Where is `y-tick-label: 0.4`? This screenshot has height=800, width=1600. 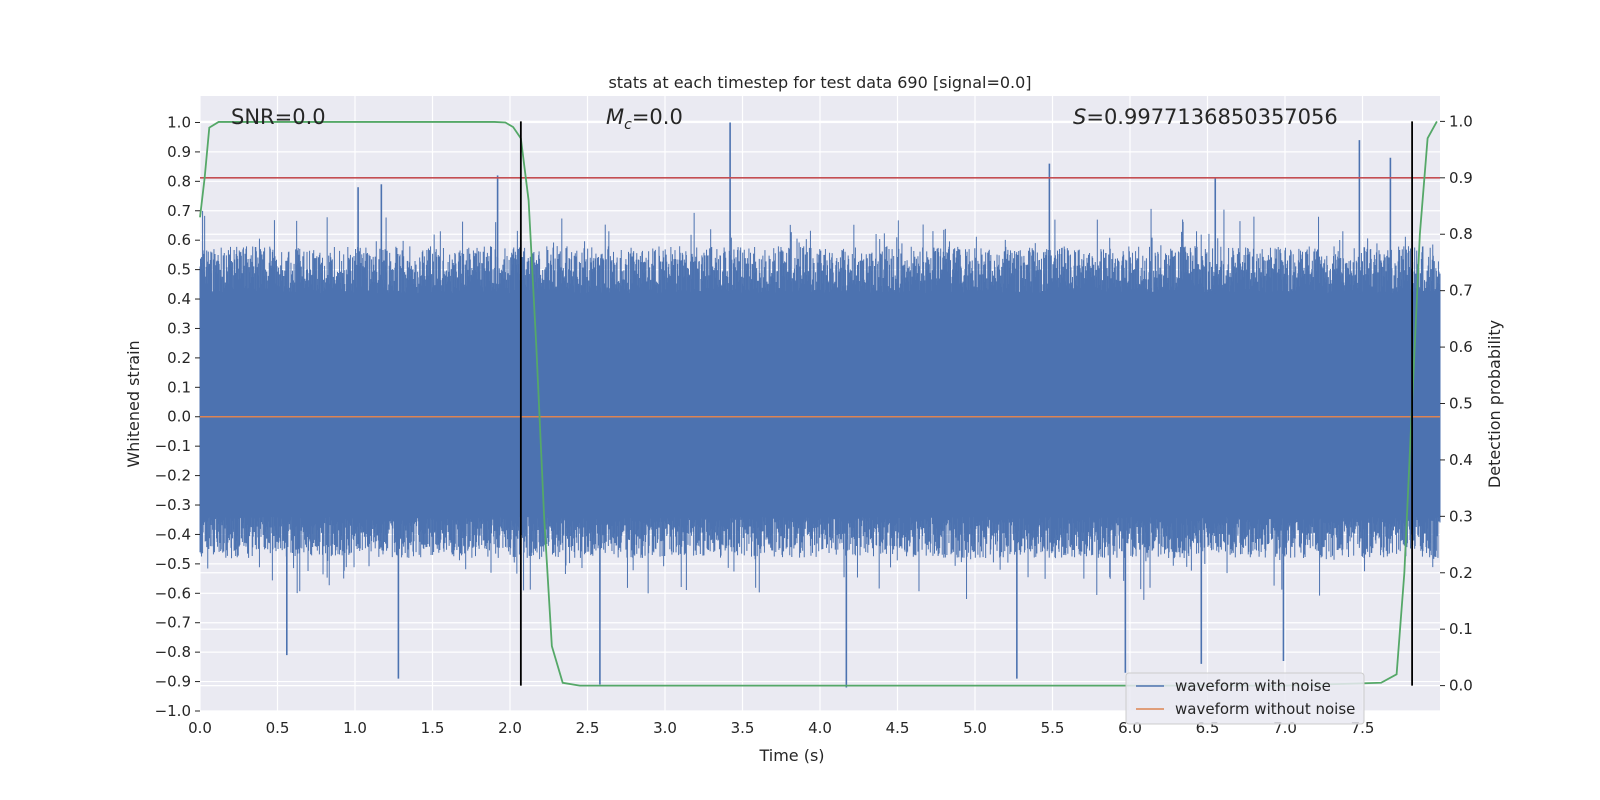 y-tick-label: 0.4 is located at coordinates (179, 299).